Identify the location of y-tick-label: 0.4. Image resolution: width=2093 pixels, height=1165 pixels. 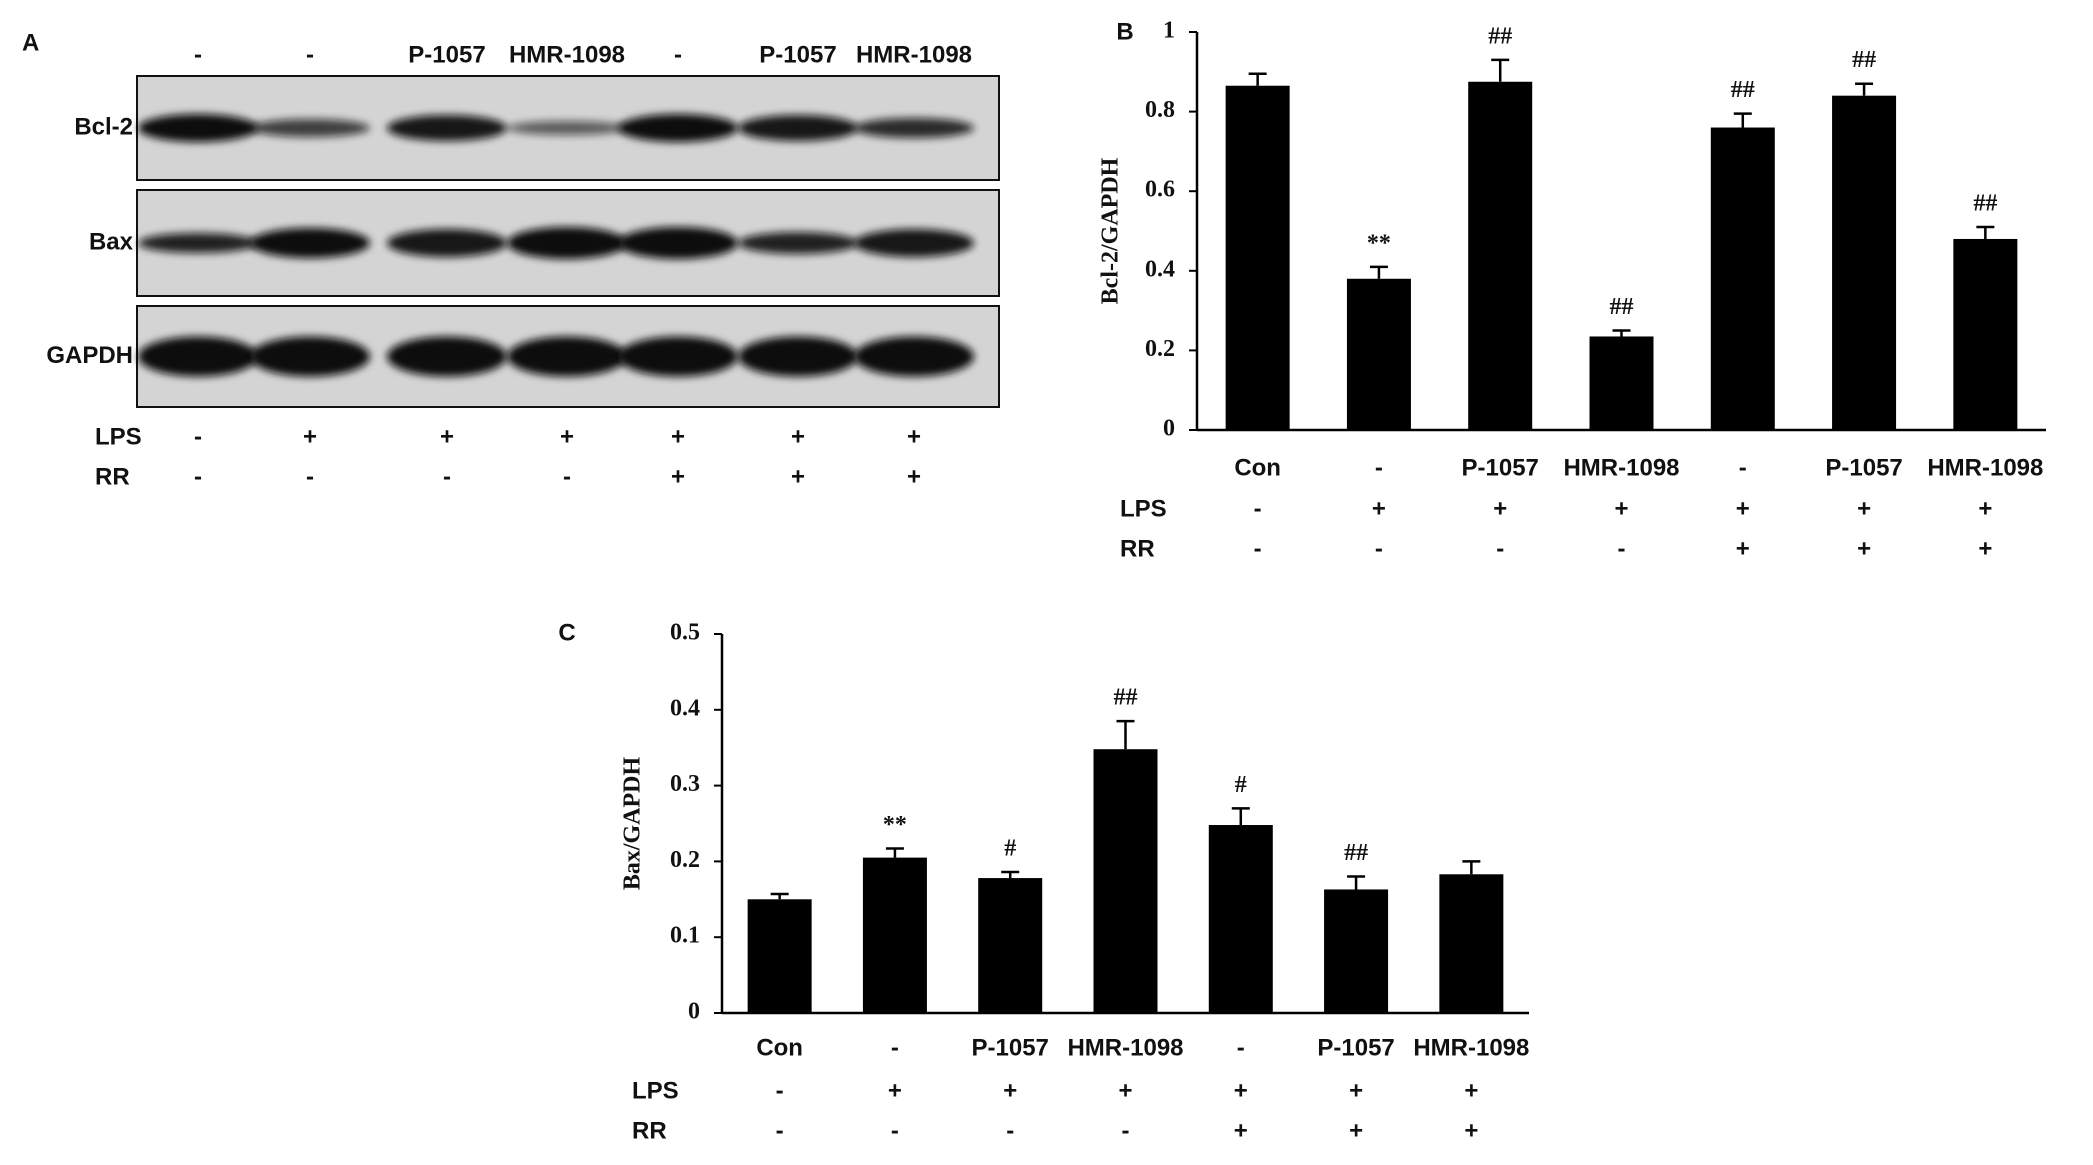
(685, 708).